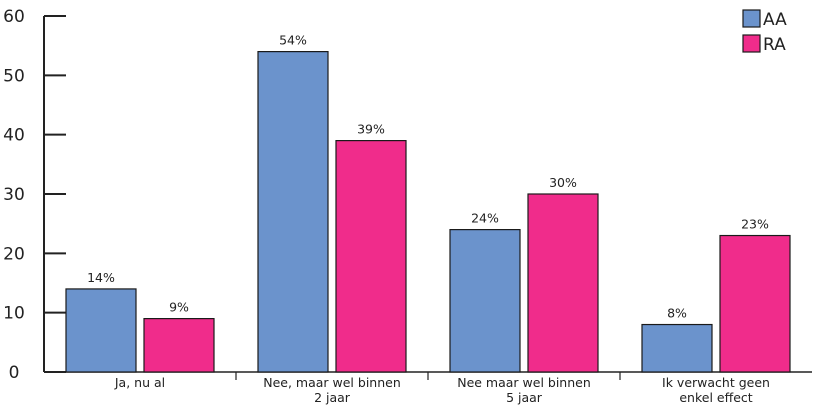  Describe the element at coordinates (332, 397) in the screenshot. I see `x-category-label-line: 2 jaar` at that location.